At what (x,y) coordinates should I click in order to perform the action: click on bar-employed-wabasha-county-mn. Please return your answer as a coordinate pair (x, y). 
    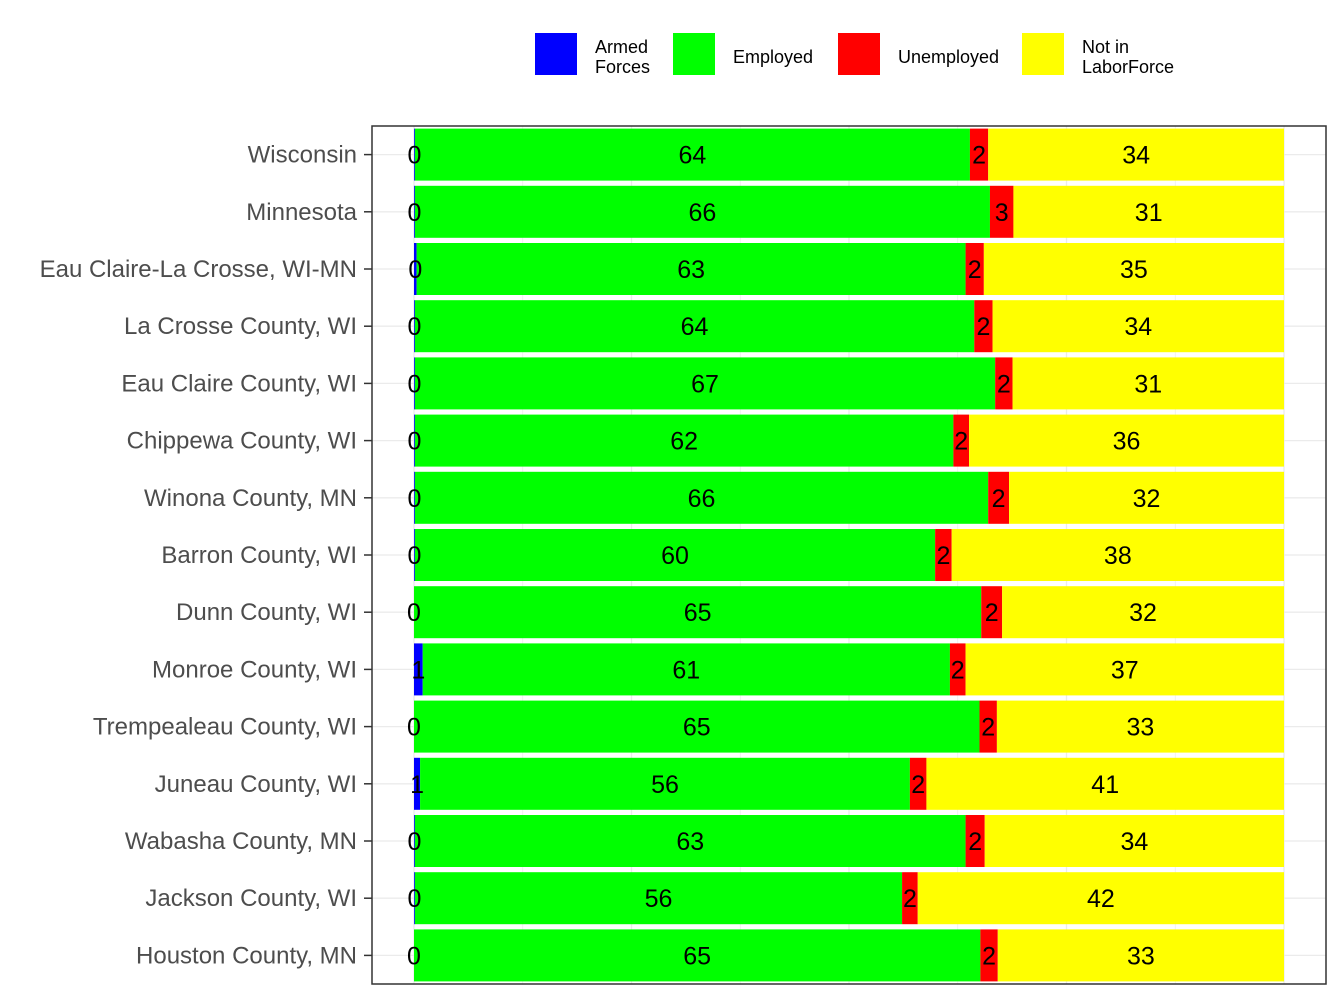
    Looking at the image, I should click on (690, 841).